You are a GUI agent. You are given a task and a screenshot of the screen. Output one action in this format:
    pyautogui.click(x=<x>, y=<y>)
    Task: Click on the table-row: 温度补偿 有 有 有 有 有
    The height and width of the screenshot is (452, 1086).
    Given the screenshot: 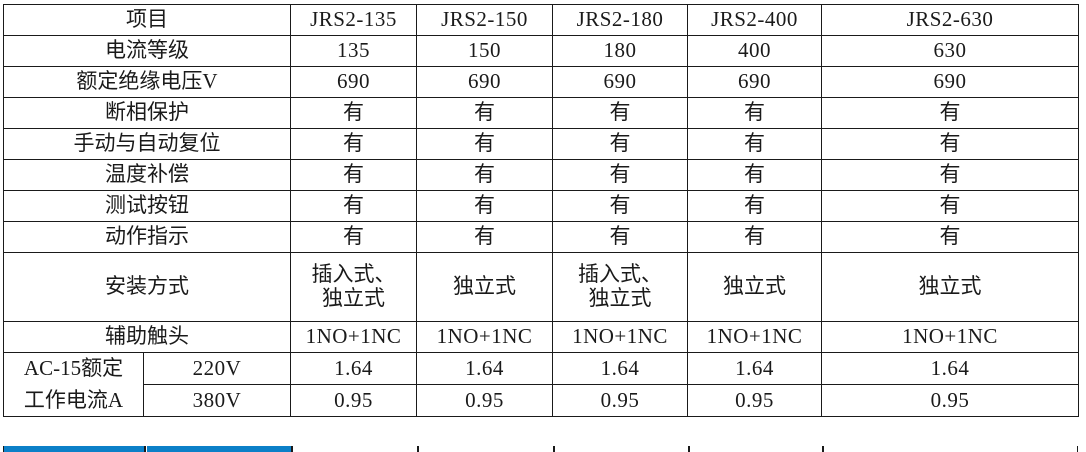 What is the action you would take?
    pyautogui.click(x=541, y=175)
    